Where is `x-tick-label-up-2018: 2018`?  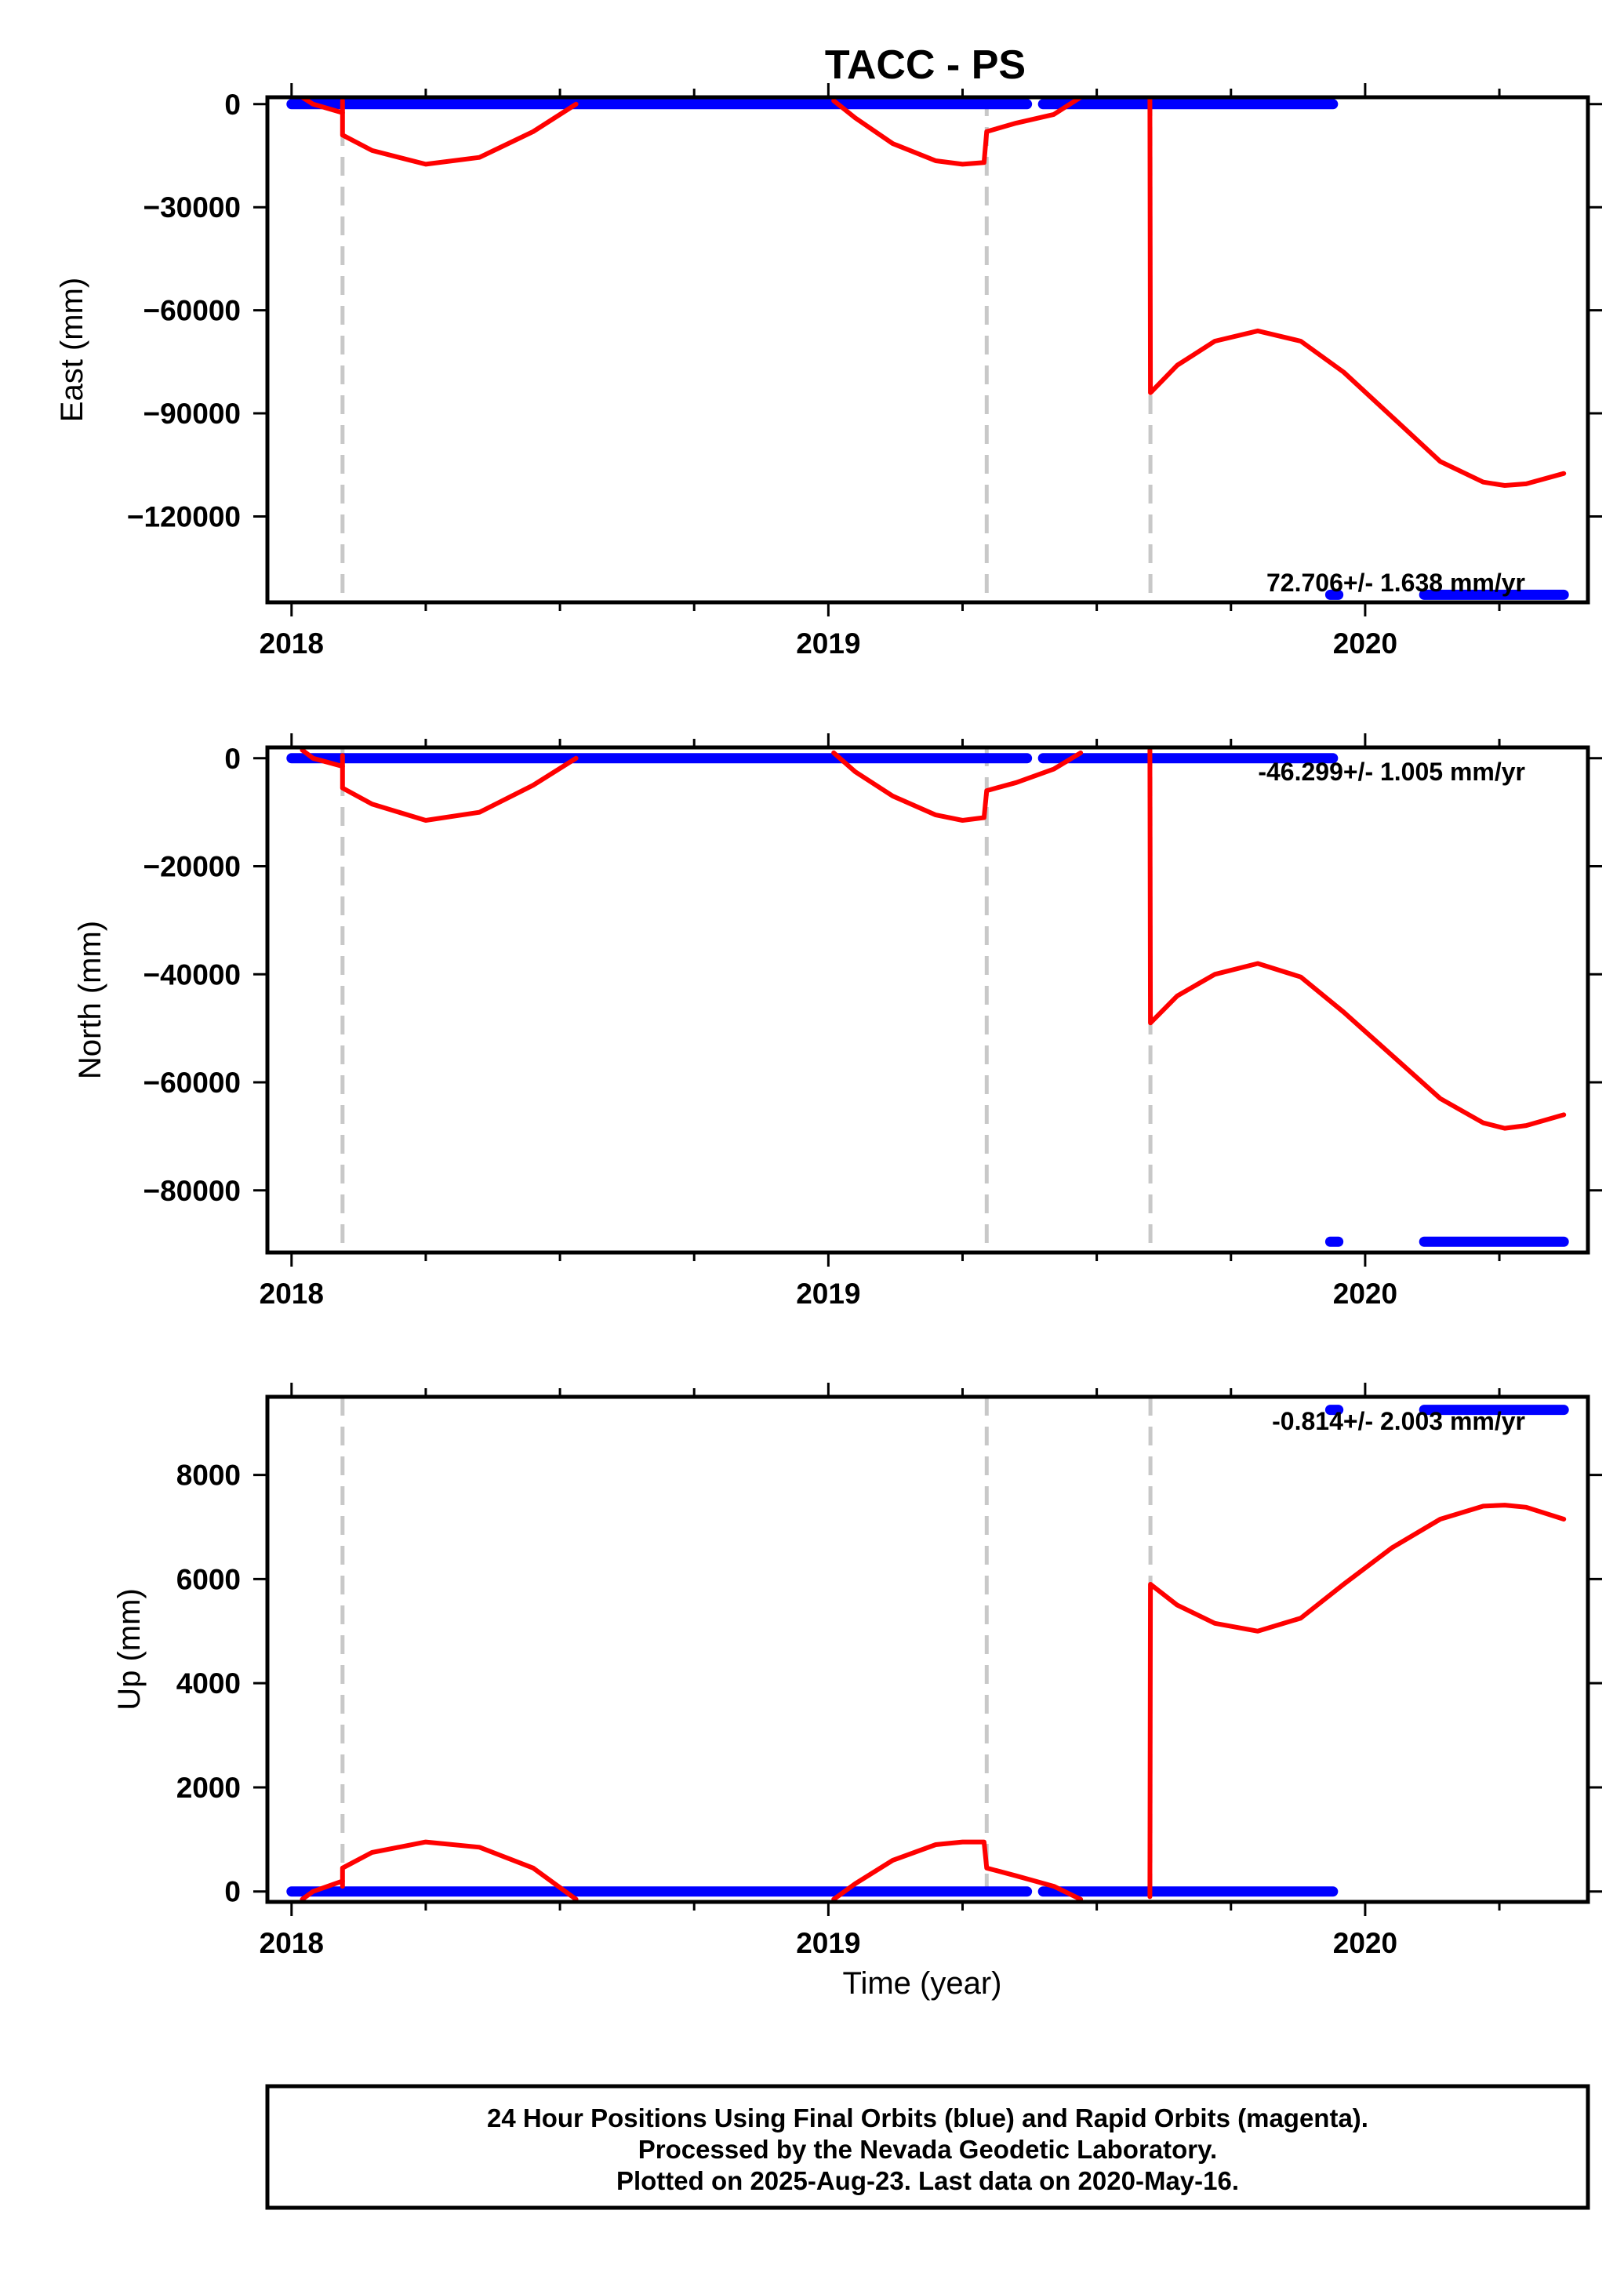
x-tick-label-up-2018: 2018 is located at coordinates (292, 1943).